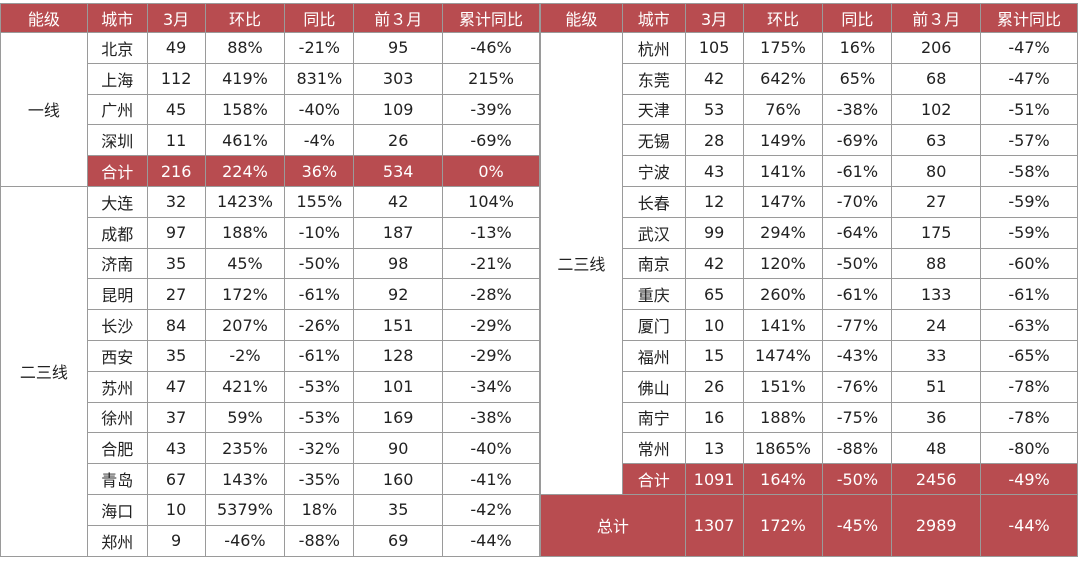 The height and width of the screenshot is (561, 1080). I want to click on city-cell: 合肥, so click(117, 448).